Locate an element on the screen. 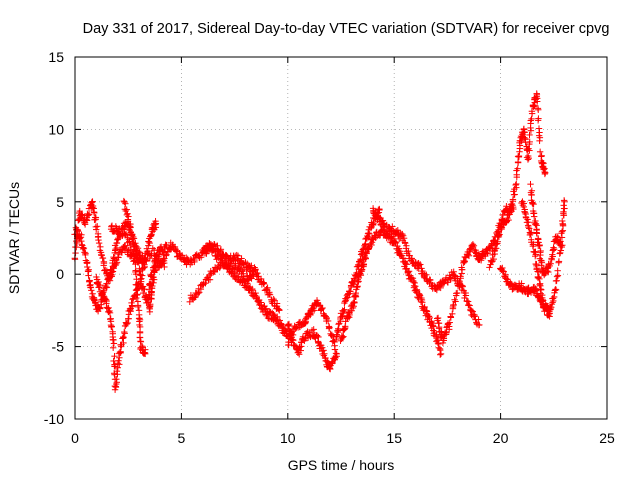 This screenshot has height=480, width=640. y-tick-label: -10 is located at coordinates (54, 419).